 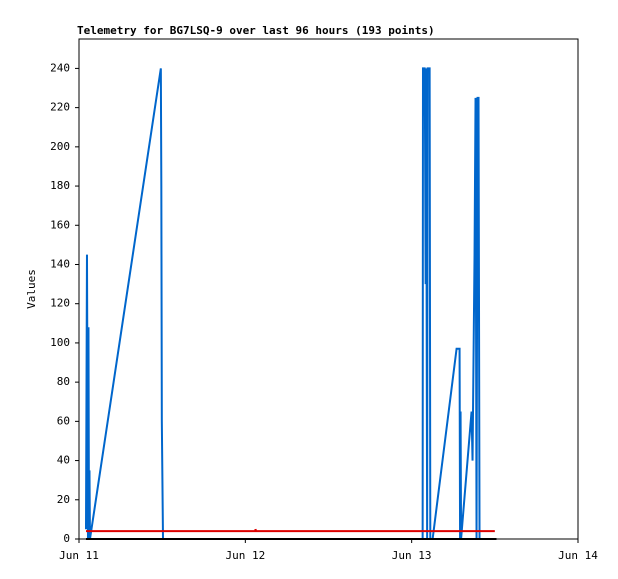 I want to click on series-line, so click(x=290, y=530).